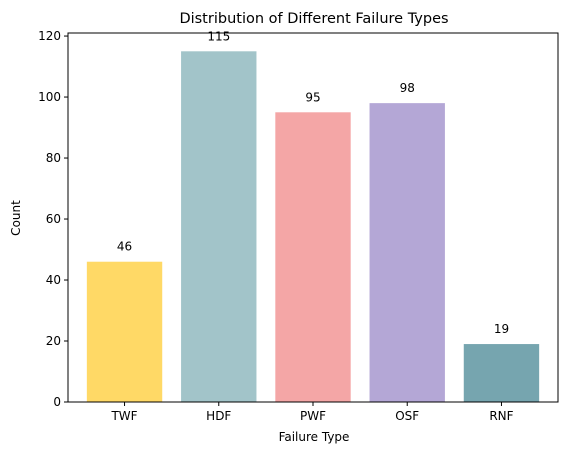 The image size is (571, 455). What do you see at coordinates (218, 416) in the screenshot?
I see `x-tick-label-hdf: HDF` at bounding box center [218, 416].